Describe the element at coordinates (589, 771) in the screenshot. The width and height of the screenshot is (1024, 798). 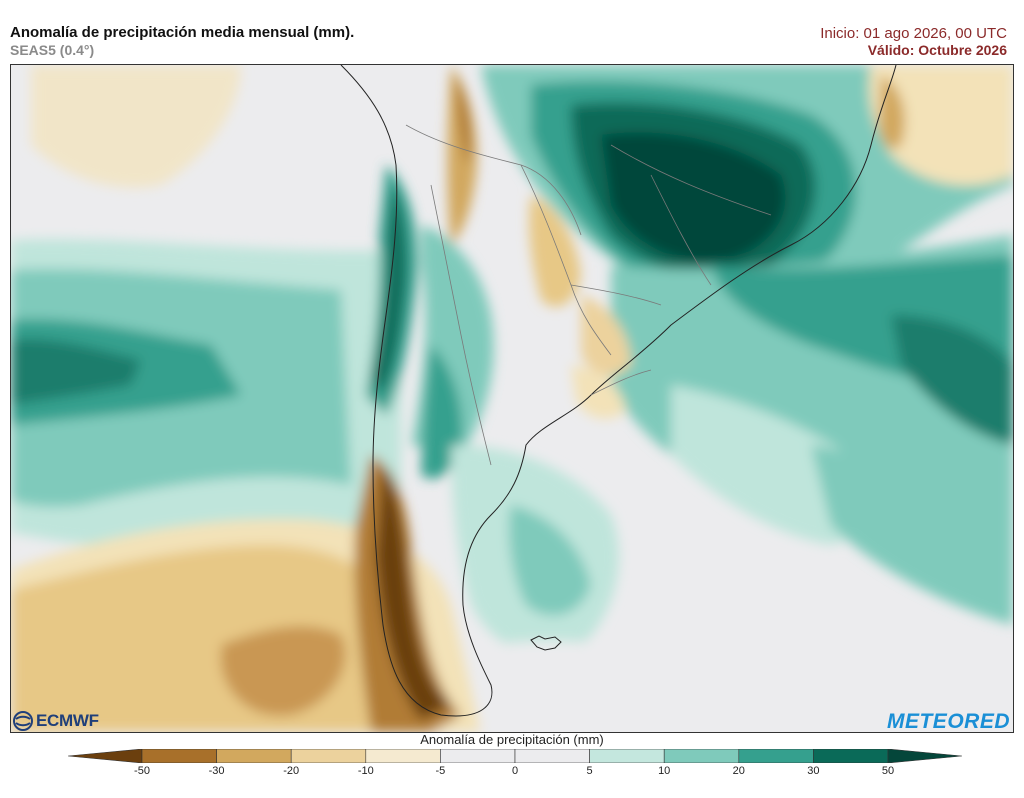
I see `colorbar-tick-label: 5` at that location.